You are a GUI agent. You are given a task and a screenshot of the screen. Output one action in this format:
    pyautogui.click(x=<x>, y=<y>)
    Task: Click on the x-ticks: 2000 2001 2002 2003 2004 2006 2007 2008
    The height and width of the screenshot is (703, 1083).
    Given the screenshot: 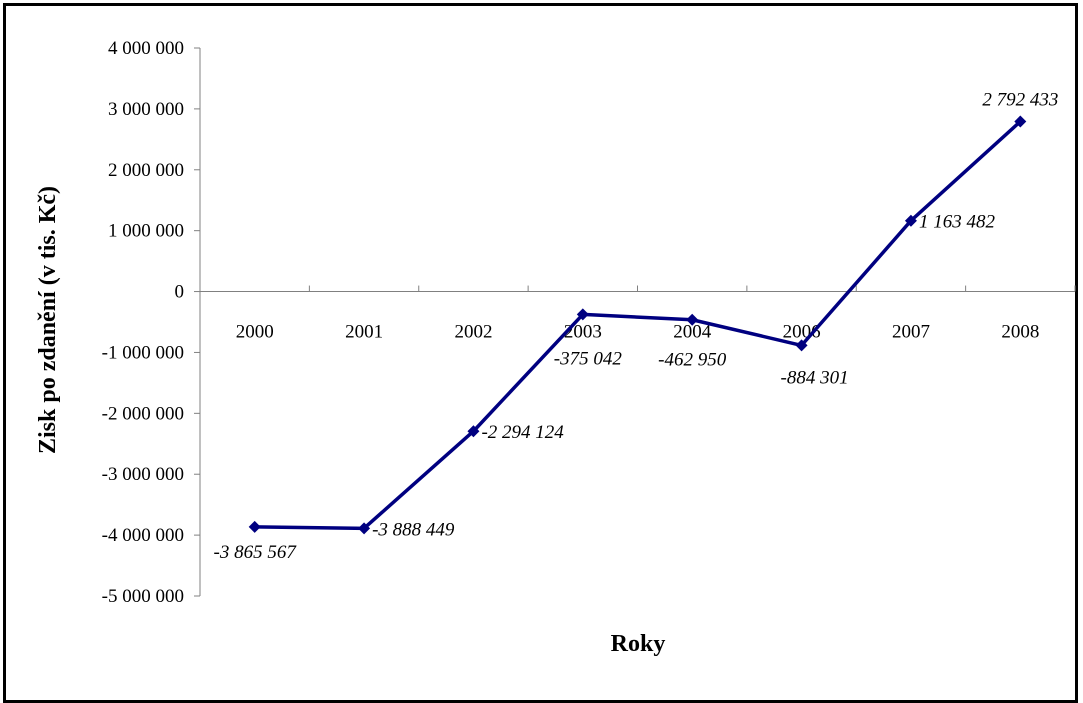 What is the action you would take?
    pyautogui.click(x=656, y=314)
    